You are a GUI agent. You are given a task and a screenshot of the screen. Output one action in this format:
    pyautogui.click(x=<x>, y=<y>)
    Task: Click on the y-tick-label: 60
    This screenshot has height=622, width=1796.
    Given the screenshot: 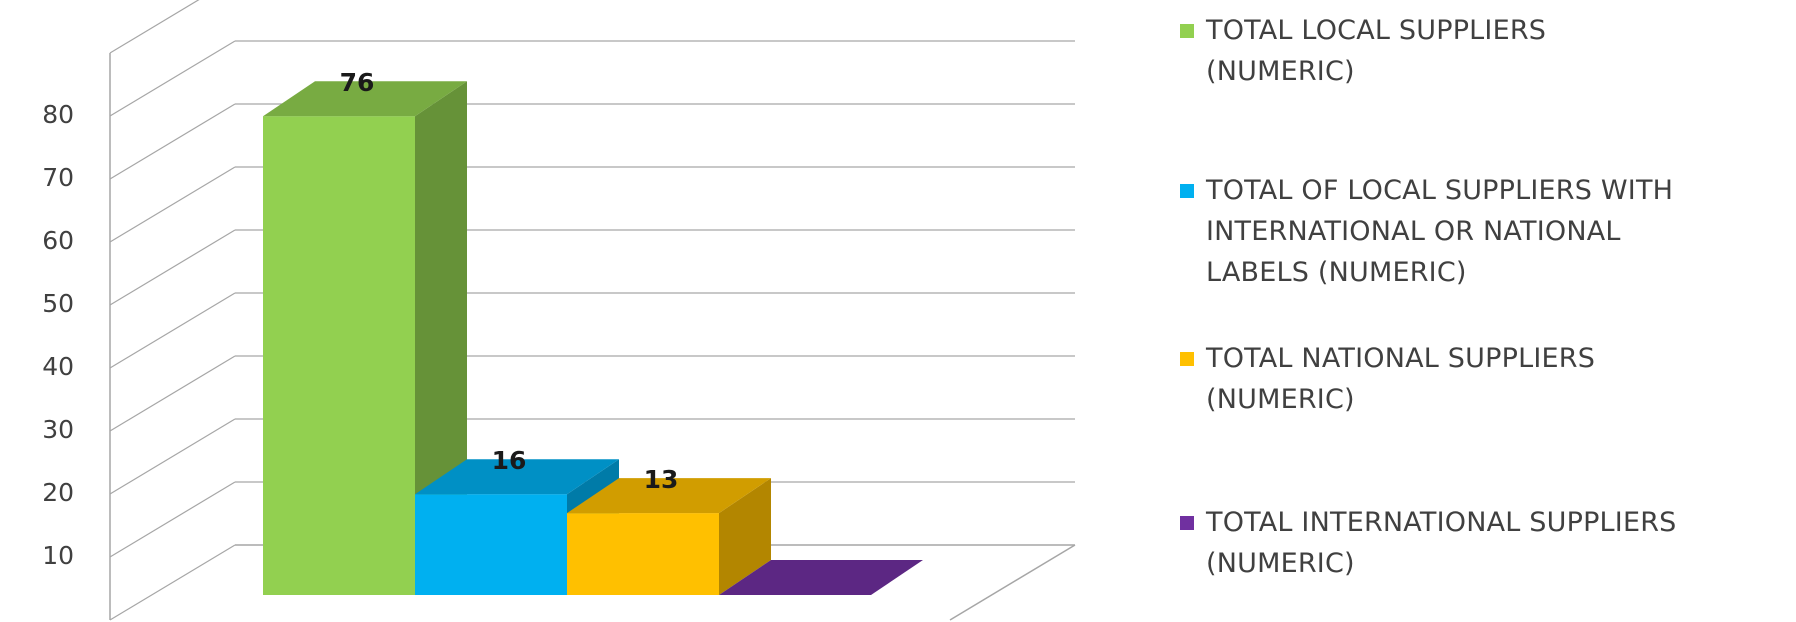 What is the action you would take?
    pyautogui.click(x=58, y=240)
    